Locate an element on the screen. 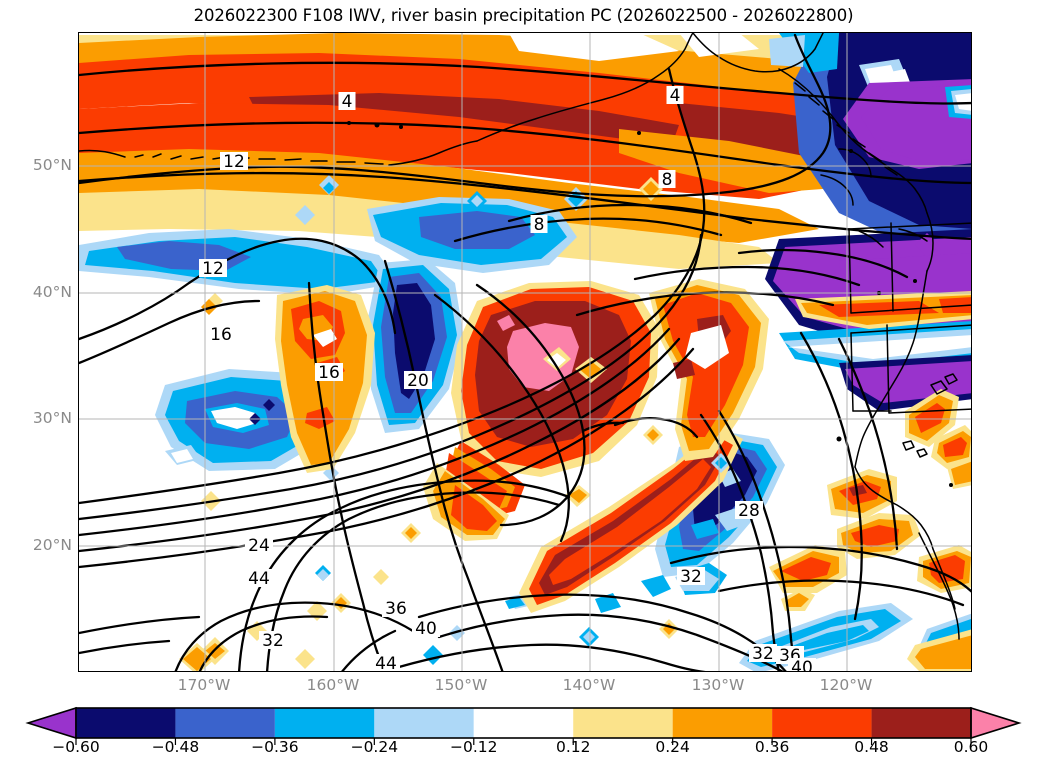 Image resolution: width=1047 pixels, height=765 pixels. x-axis-tick-label: 160°W is located at coordinates (333, 685).